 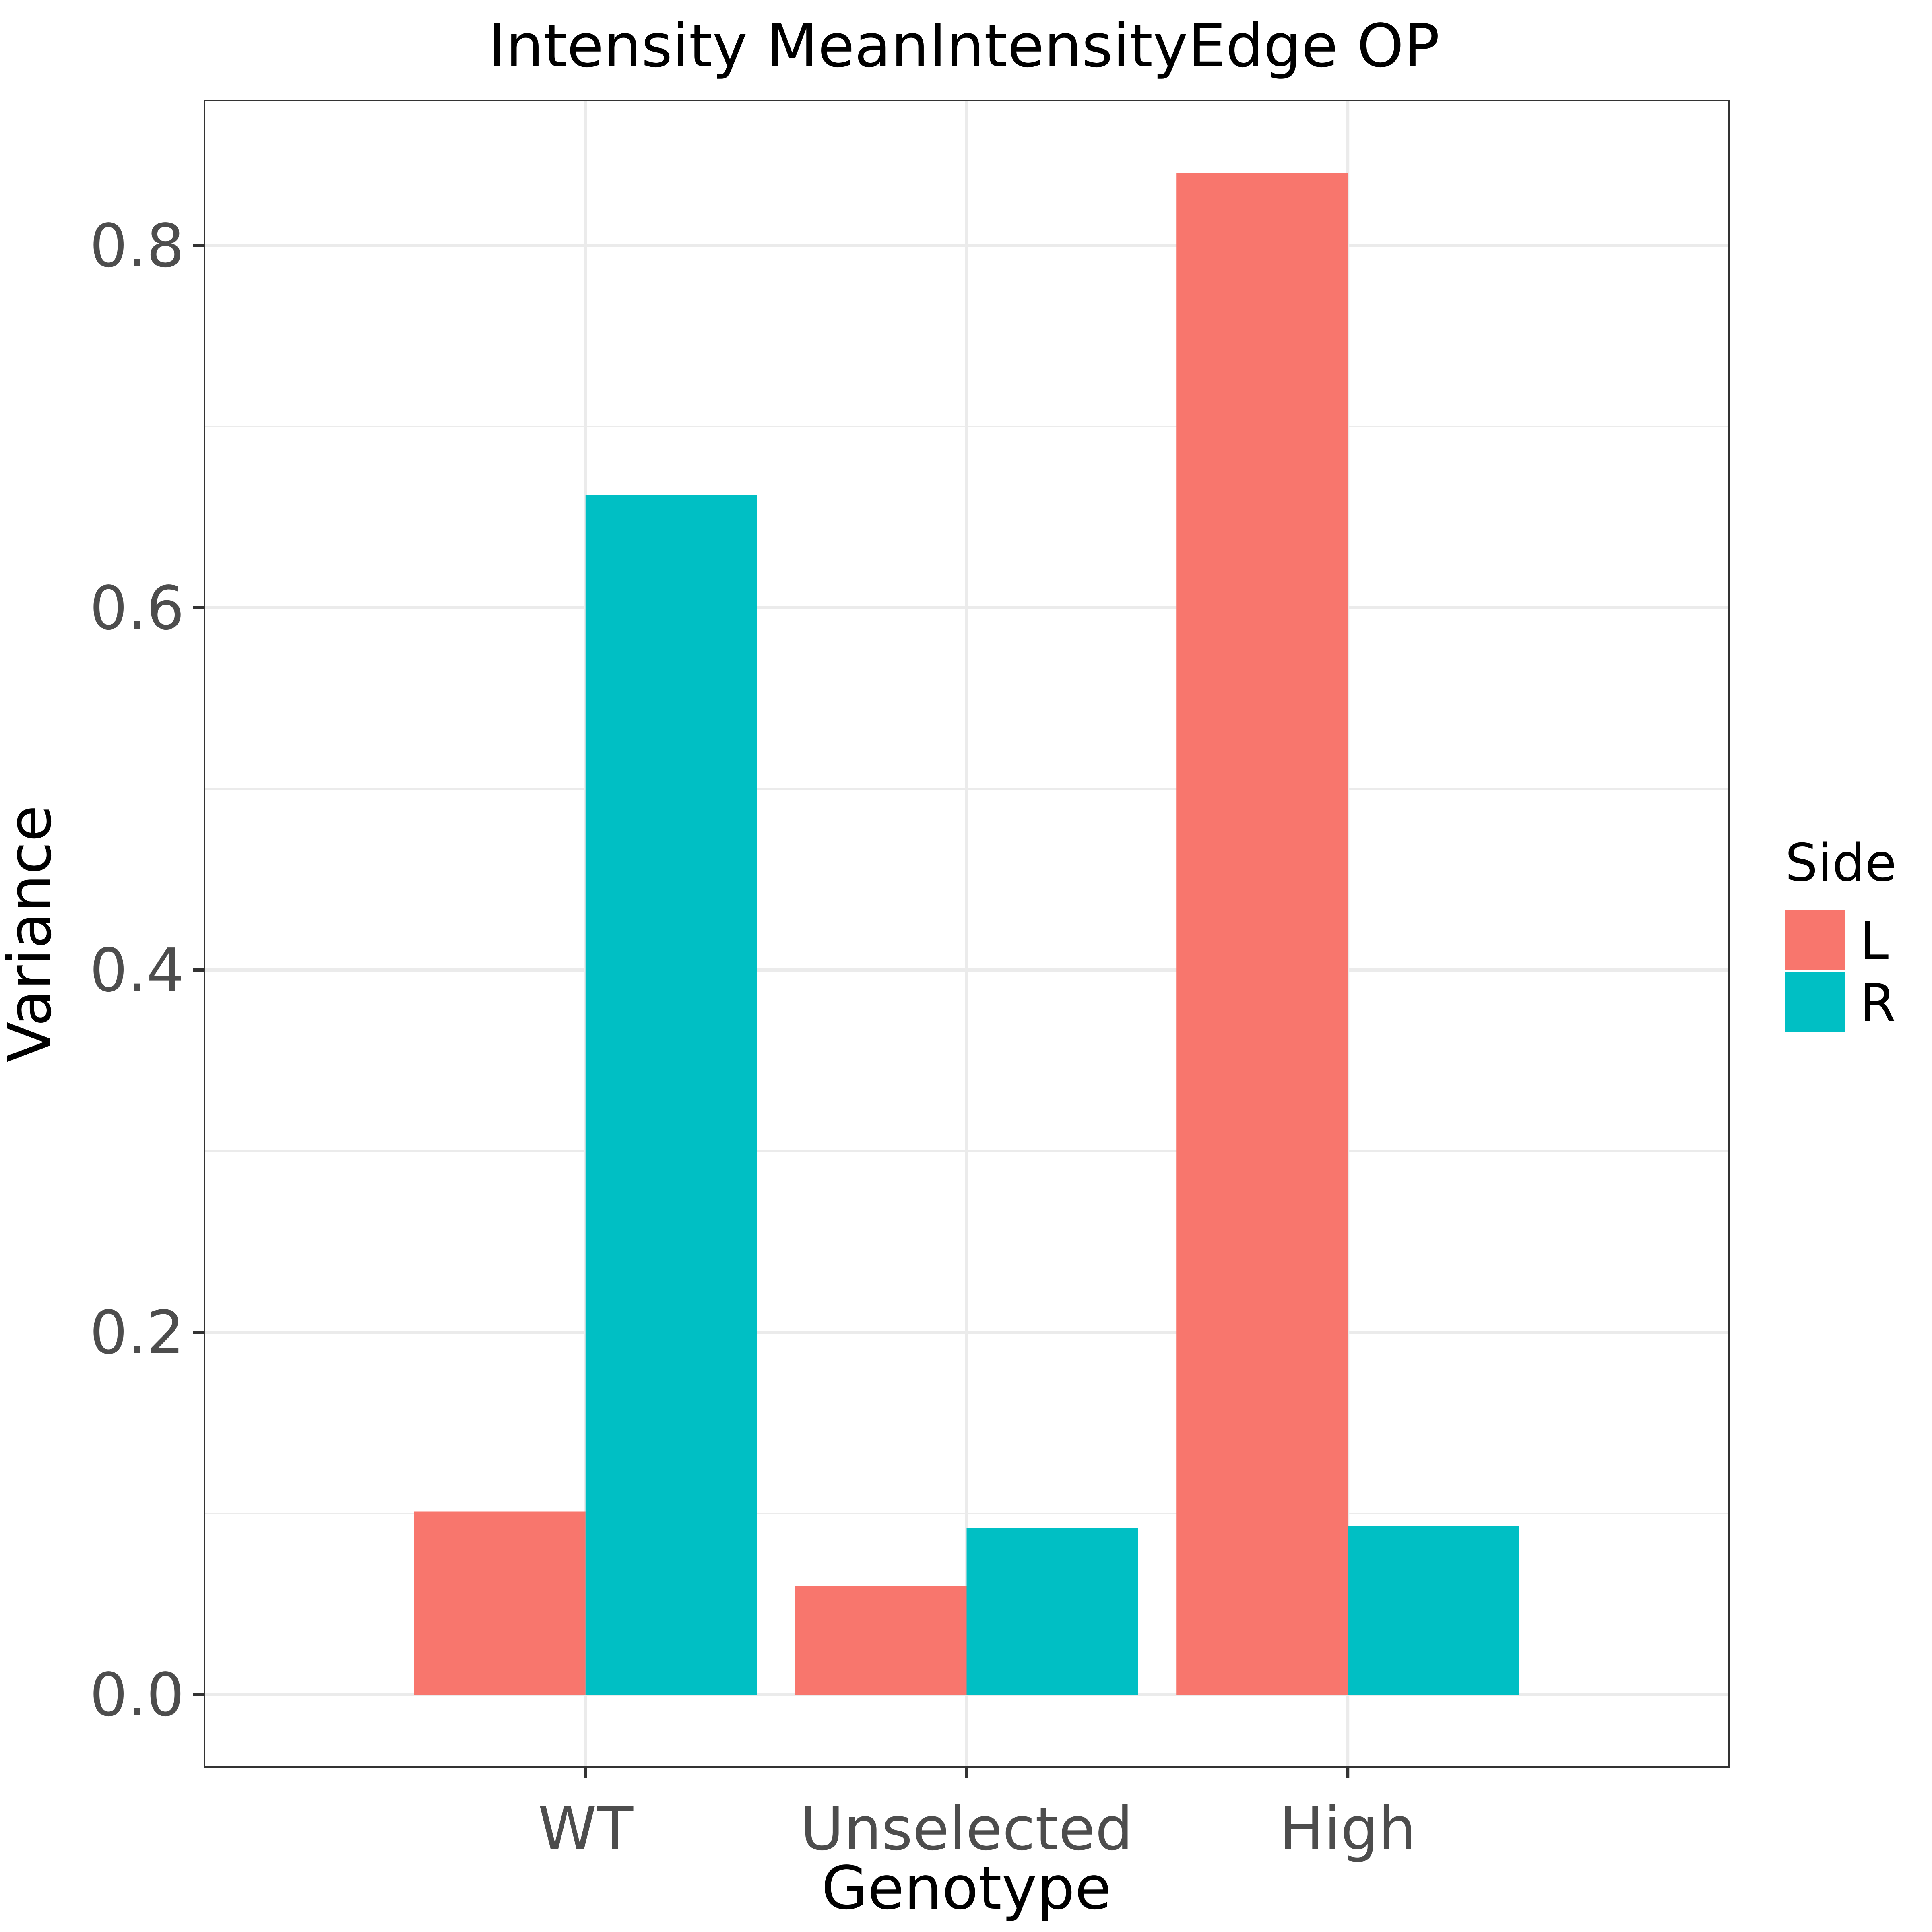 I want to click on x-tick-label: High, so click(x=1347, y=1829).